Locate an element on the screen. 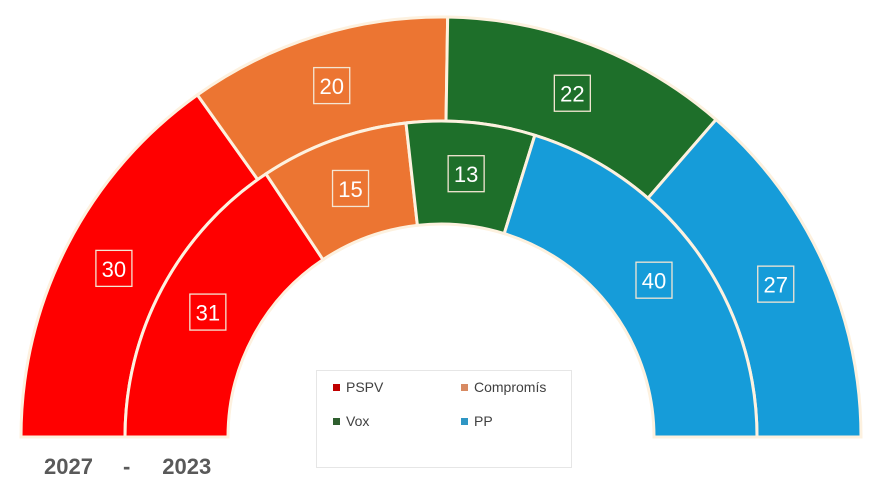 The image size is (880, 495). legend-item-pspv: PSPV is located at coordinates (358, 387).